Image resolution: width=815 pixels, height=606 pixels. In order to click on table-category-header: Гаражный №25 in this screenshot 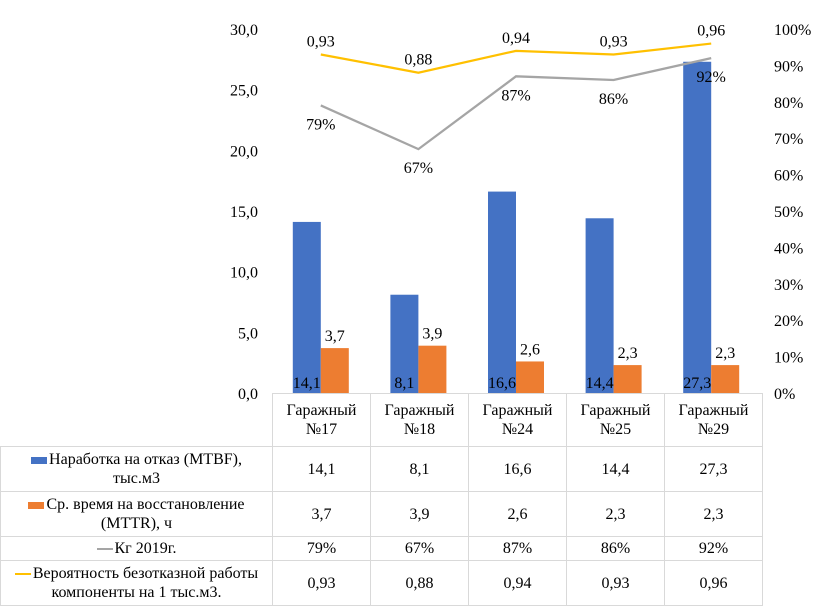, I will do `click(615, 420)`.